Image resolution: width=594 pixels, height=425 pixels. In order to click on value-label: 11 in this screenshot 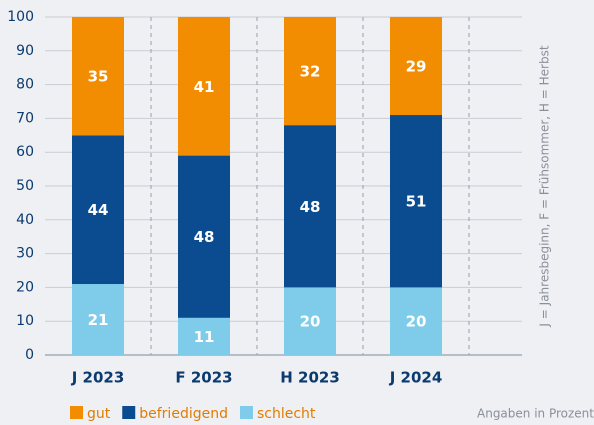, I will do `click(204, 337)`.